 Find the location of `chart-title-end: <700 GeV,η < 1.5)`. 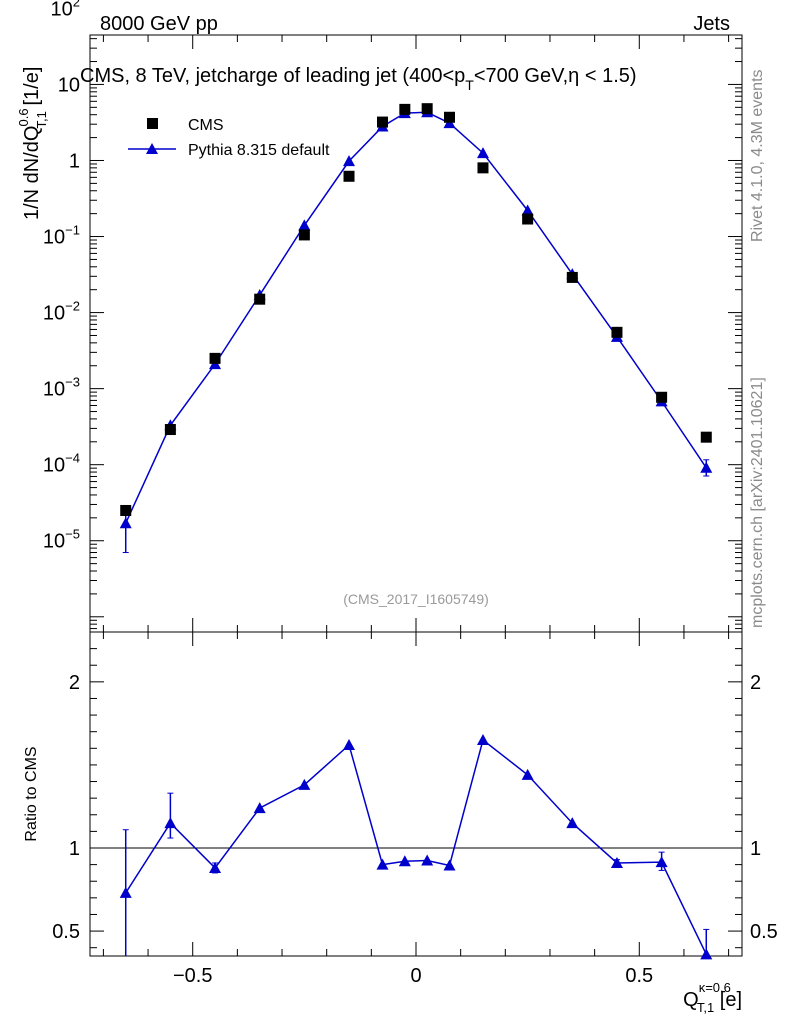

chart-title-end: <700 GeV,η < 1.5) is located at coordinates (555, 76).